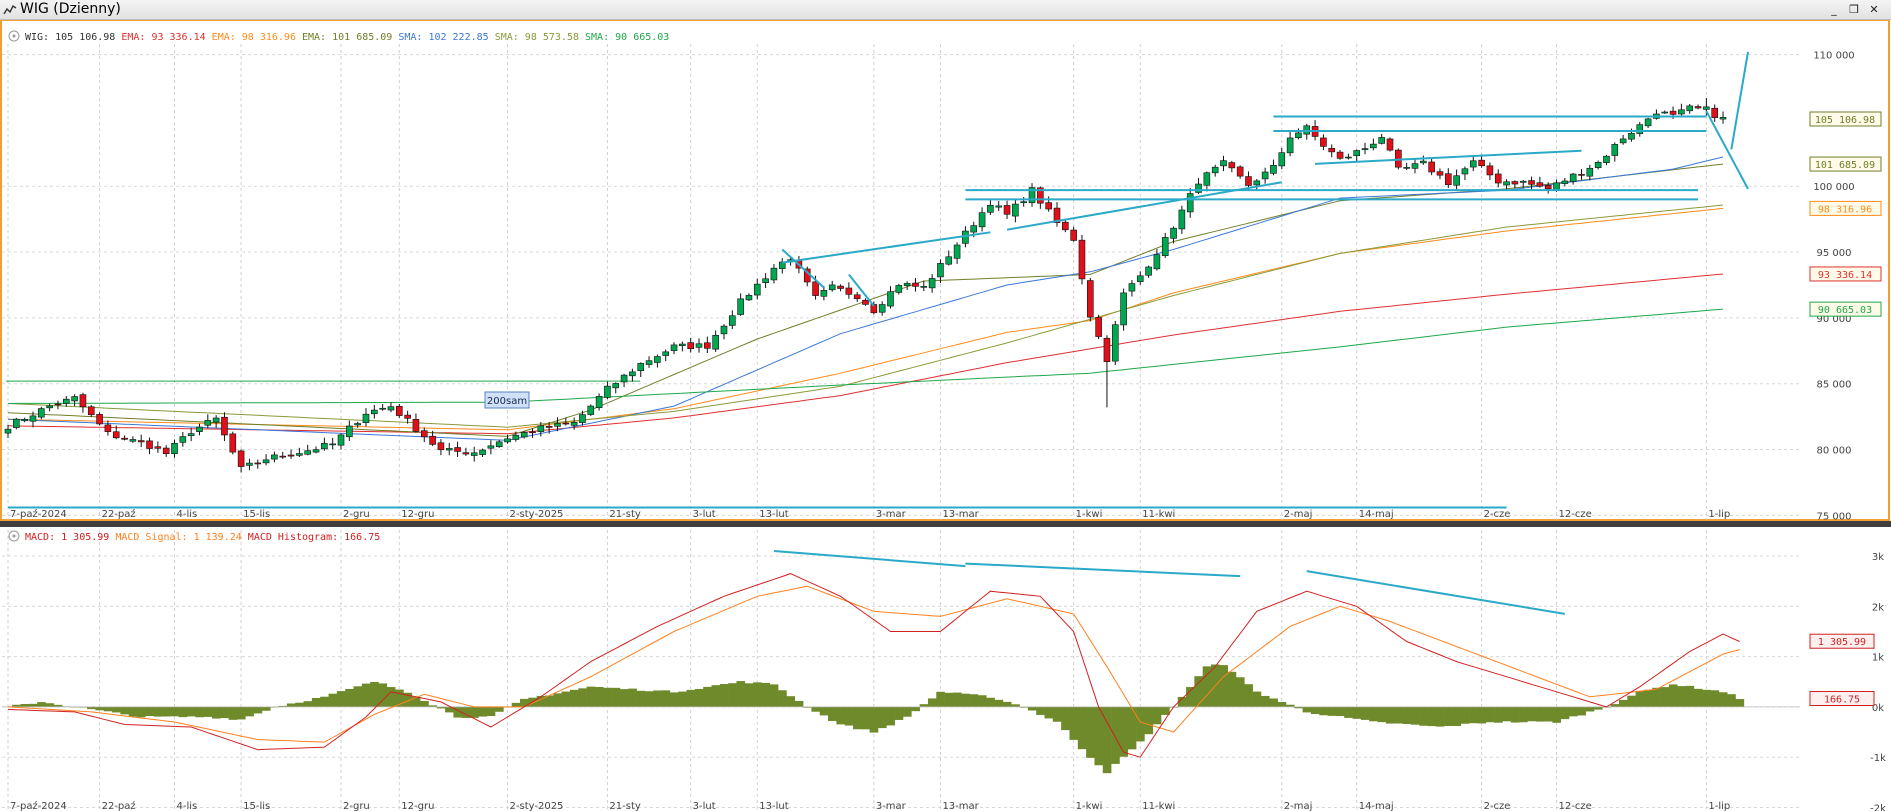 The width and height of the screenshot is (1891, 811). Describe the element at coordinates (1834, 319) in the screenshot. I see `price-tick-label: 90 000` at that location.